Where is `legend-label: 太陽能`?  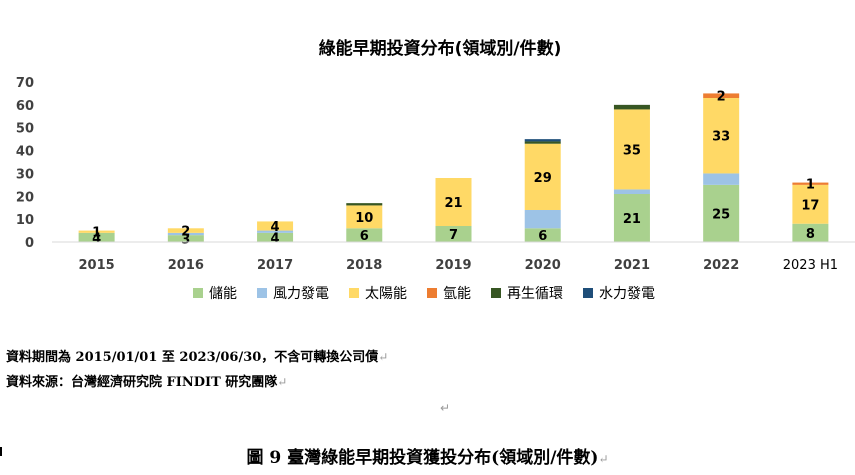 legend-label: 太陽能 is located at coordinates (386, 294).